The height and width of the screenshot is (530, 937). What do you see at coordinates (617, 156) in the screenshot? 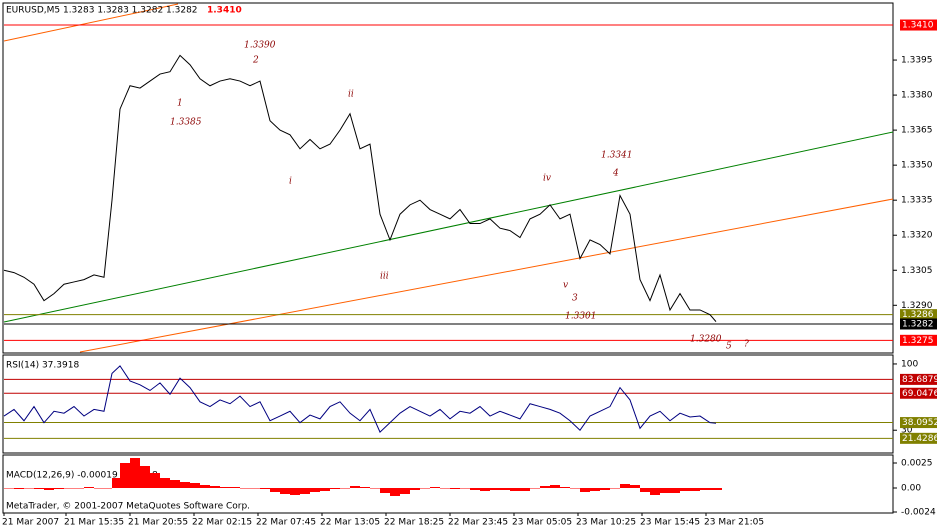
I see `wave-label: 1.3341` at bounding box center [617, 156].